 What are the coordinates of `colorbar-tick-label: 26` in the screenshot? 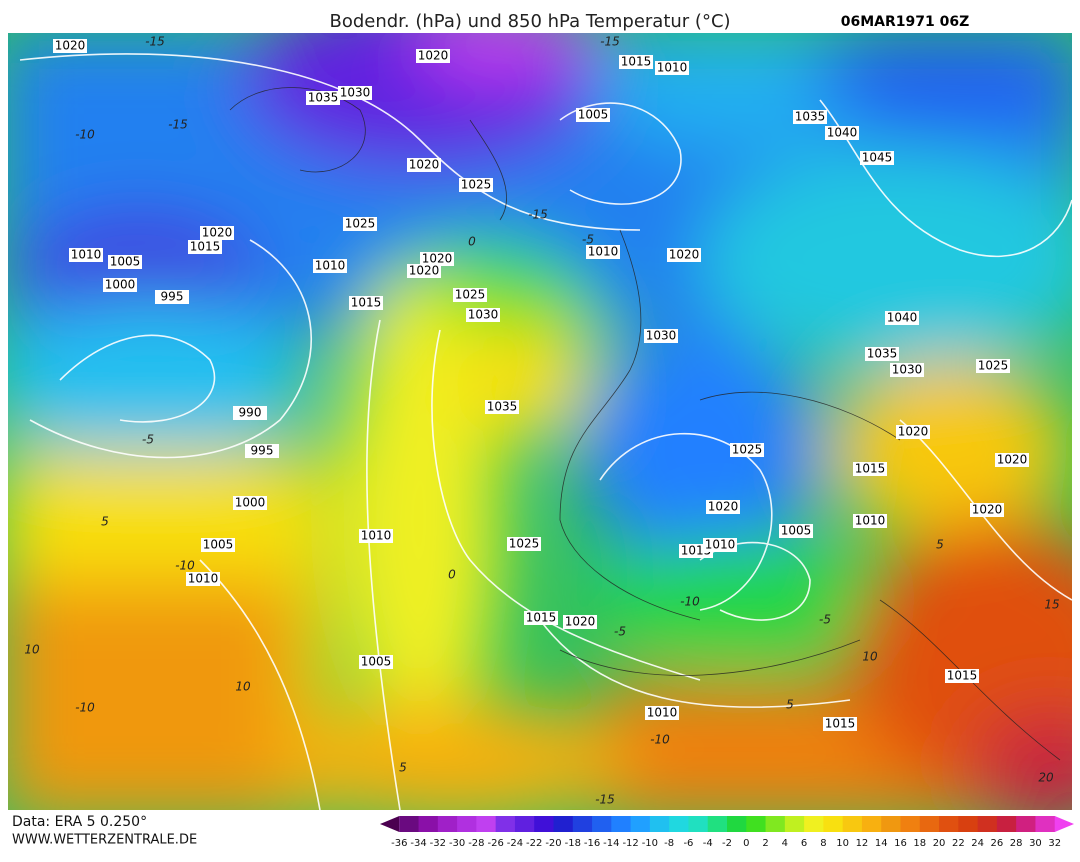 It's located at (997, 843).